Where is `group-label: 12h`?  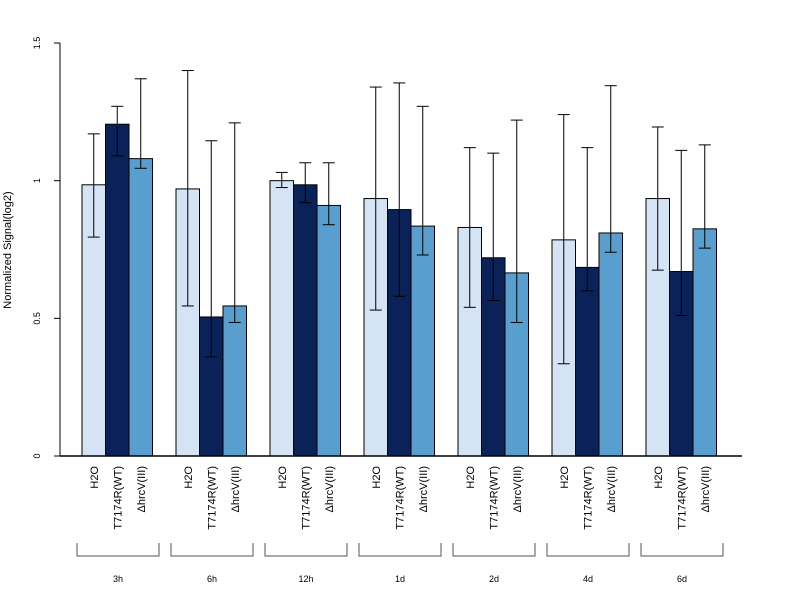
group-label: 12h is located at coordinates (305, 579).